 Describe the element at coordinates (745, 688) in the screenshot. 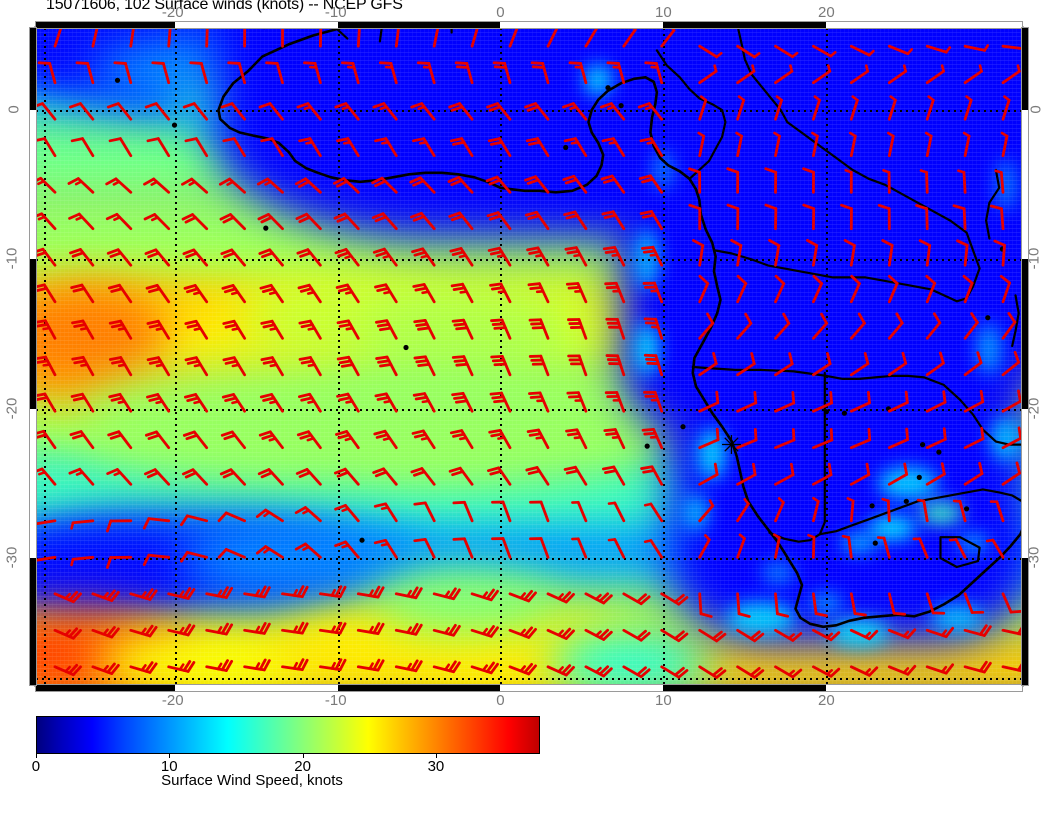

I see `axis-segment` at that location.